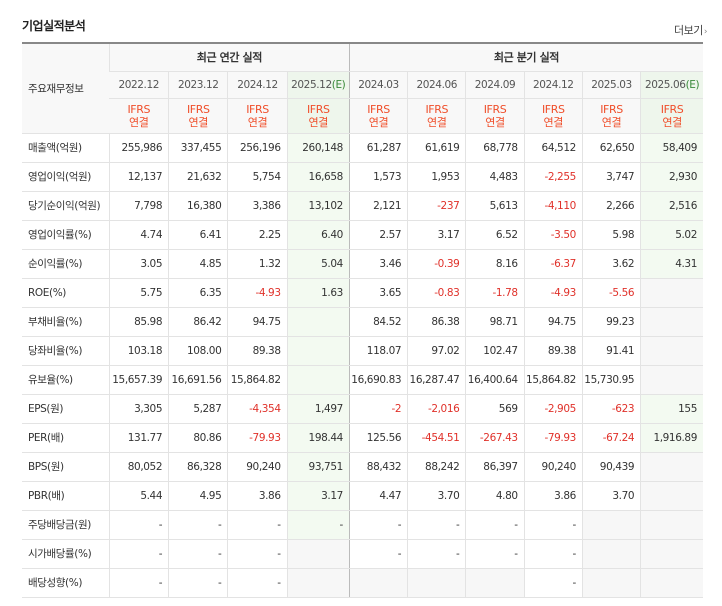 This screenshot has width=722, height=606. I want to click on period-label: 2024.12, so click(257, 84).